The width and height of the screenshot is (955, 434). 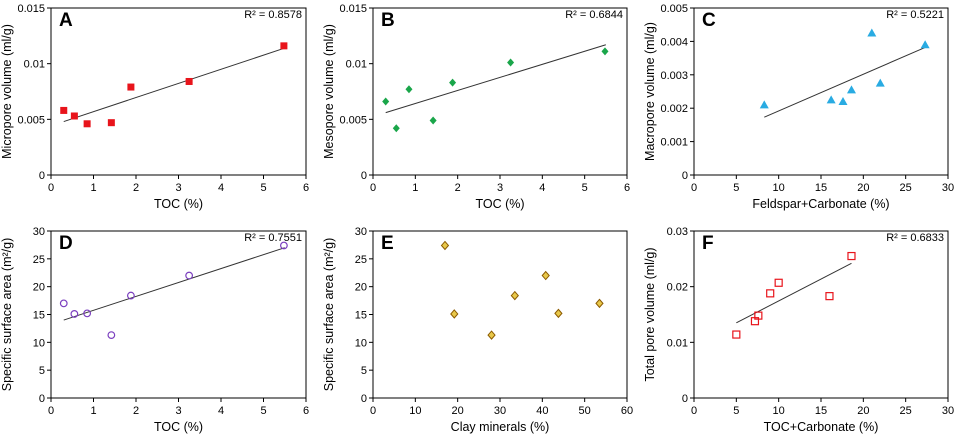 What do you see at coordinates (674, 109) in the screenshot?
I see `y-tick-label: 0.002` at bounding box center [674, 109].